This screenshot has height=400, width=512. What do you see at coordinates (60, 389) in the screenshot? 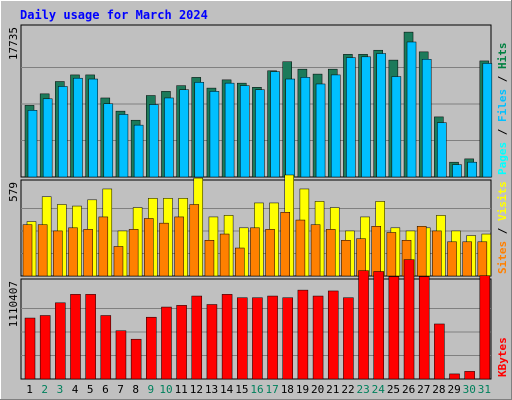
I see `day-label: 3` at bounding box center [60, 389].